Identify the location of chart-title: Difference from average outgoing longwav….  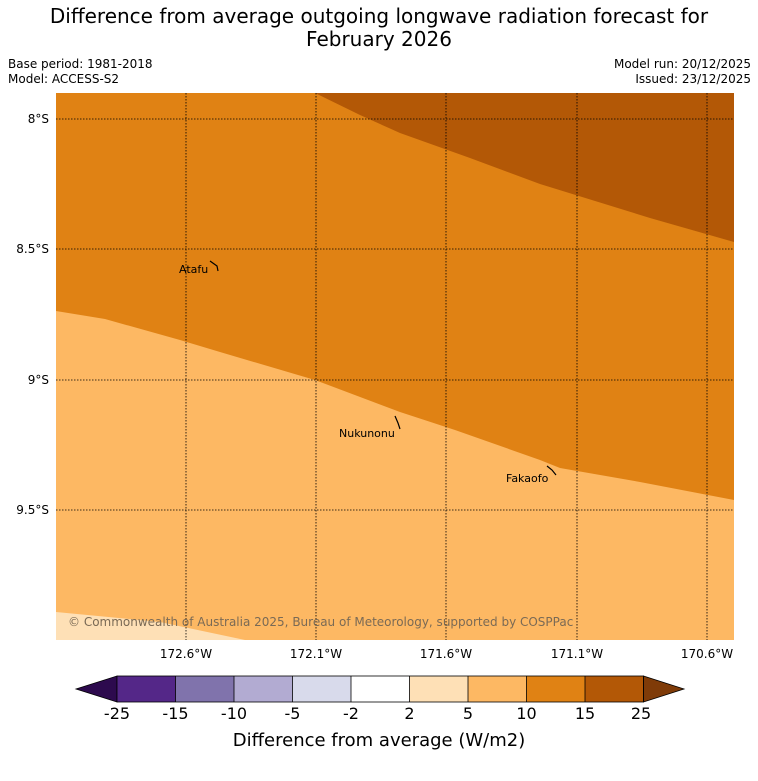
(379, 28).